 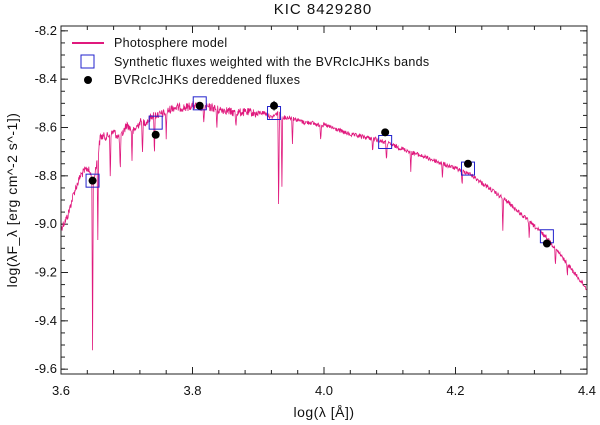 I want to click on y-tick-label: -8.6, so click(x=46, y=127).